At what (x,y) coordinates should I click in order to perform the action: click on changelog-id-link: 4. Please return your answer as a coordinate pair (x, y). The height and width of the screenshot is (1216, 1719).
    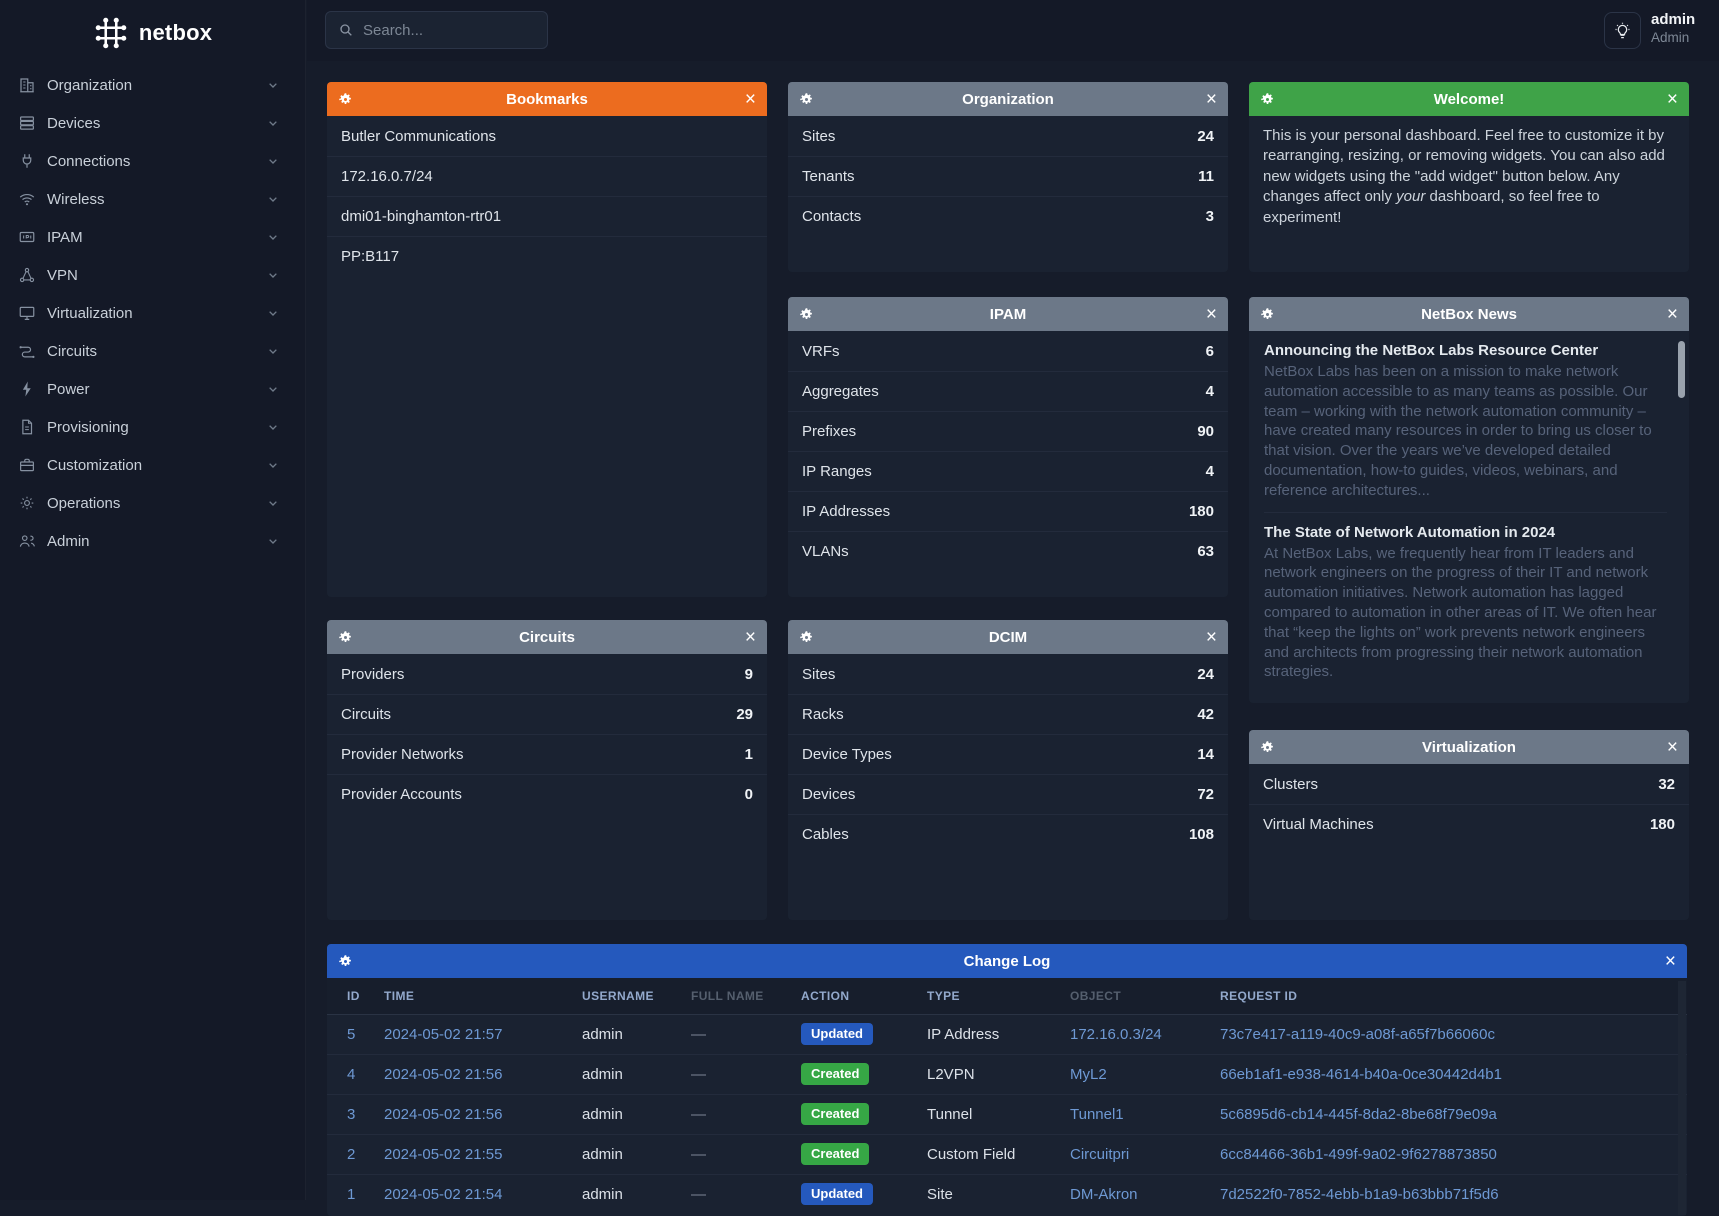
    Looking at the image, I should click on (351, 1074).